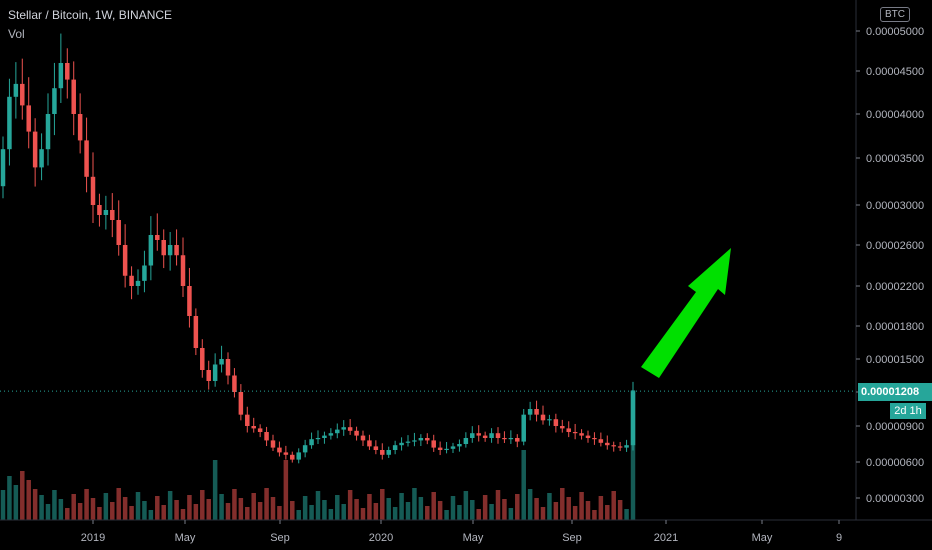  I want to click on bar-countdown: 2d 1h, so click(908, 411).